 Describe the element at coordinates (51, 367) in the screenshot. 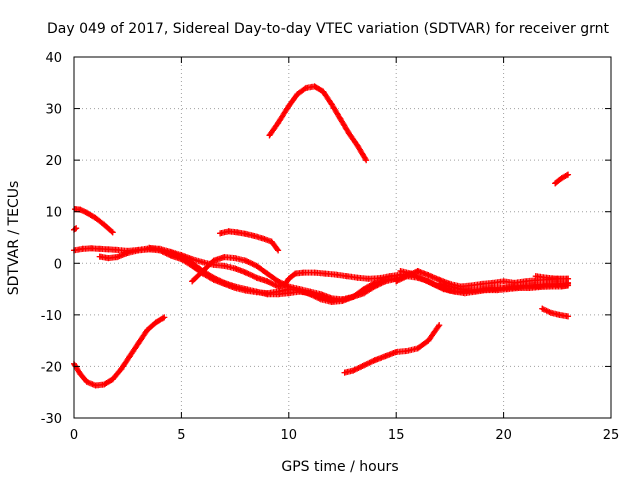

I see `y-tick-label: -20` at that location.